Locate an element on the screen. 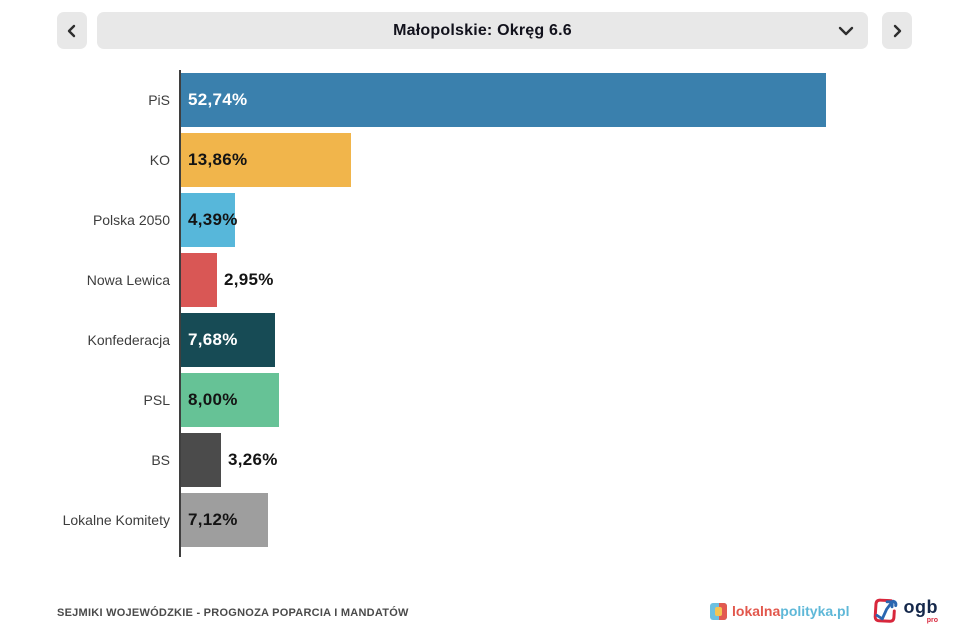 Image resolution: width=962 pixels, height=638 pixels. lokalnapolityka-logo: lokalnapolityka.pl is located at coordinates (780, 611).